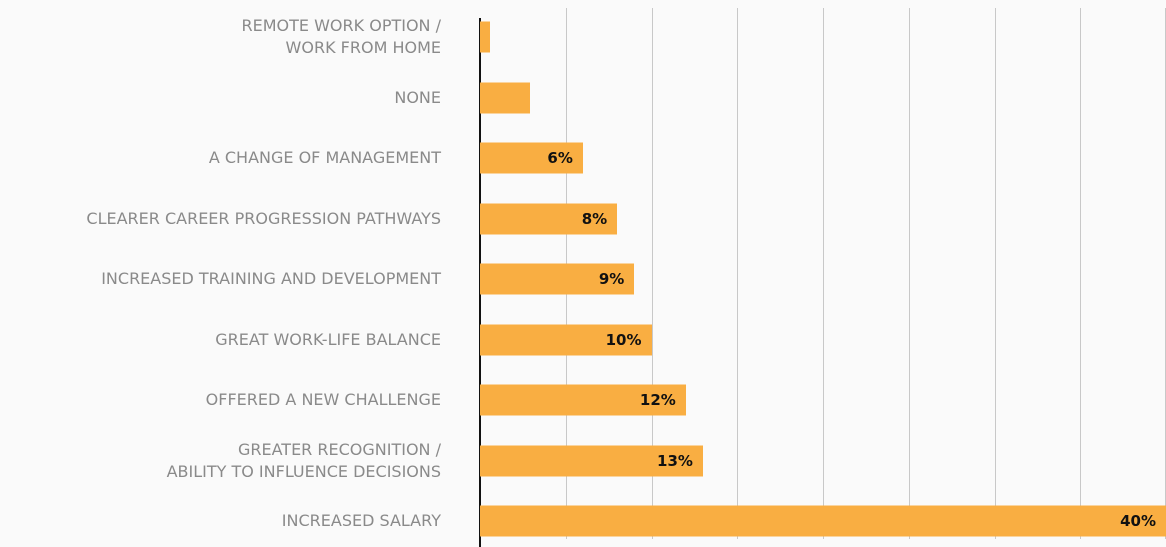 The image size is (1166, 547). What do you see at coordinates (341, 36) in the screenshot?
I see `category-label: REMOTE WORK OPTION / WORK FROM HOME` at bounding box center [341, 36].